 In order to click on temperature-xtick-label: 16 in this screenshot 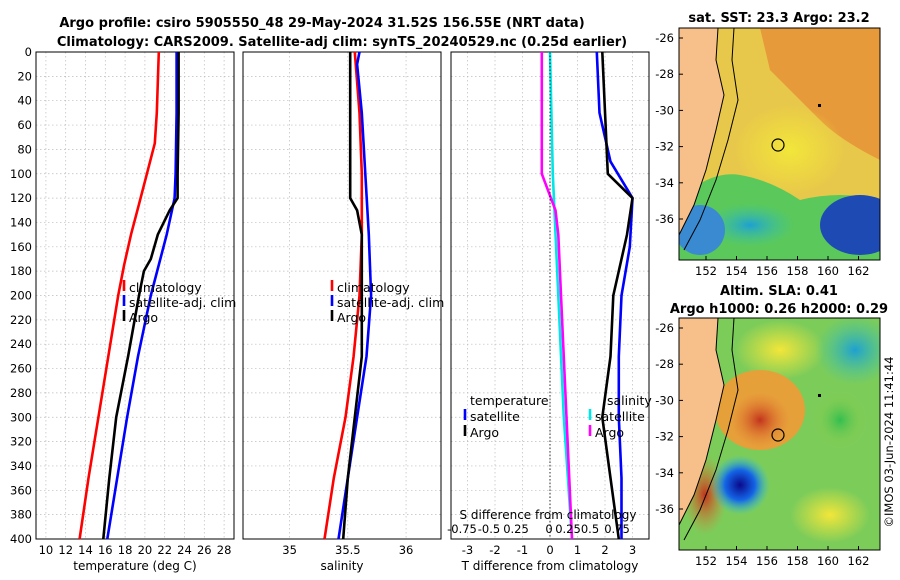, I will do `click(105, 550)`.